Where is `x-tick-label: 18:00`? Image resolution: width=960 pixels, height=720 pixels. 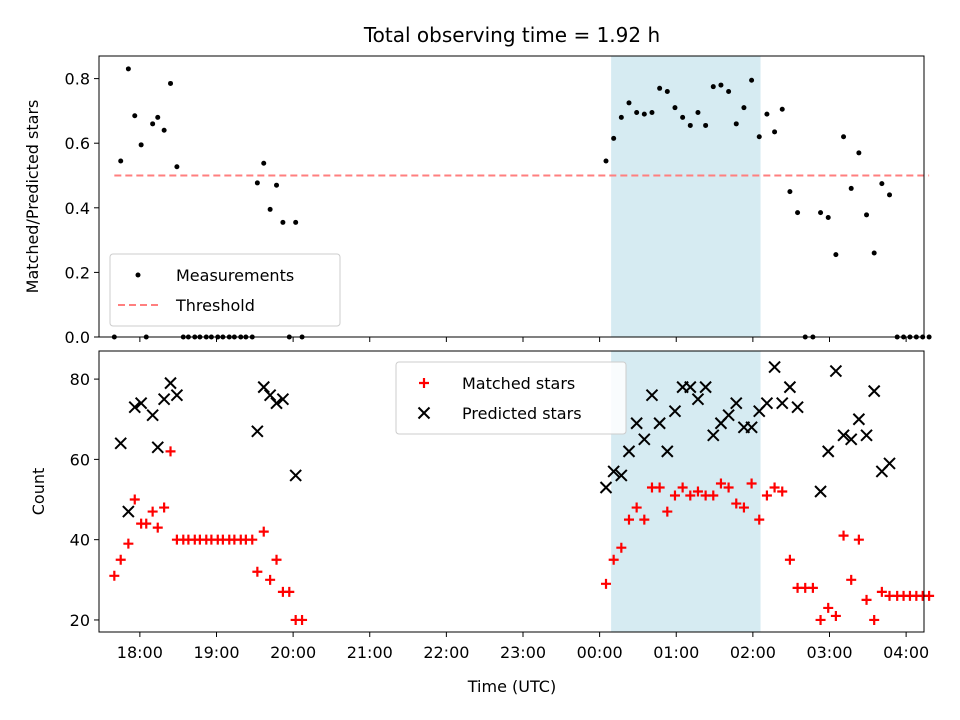
x-tick-label: 18:00 is located at coordinates (140, 652).